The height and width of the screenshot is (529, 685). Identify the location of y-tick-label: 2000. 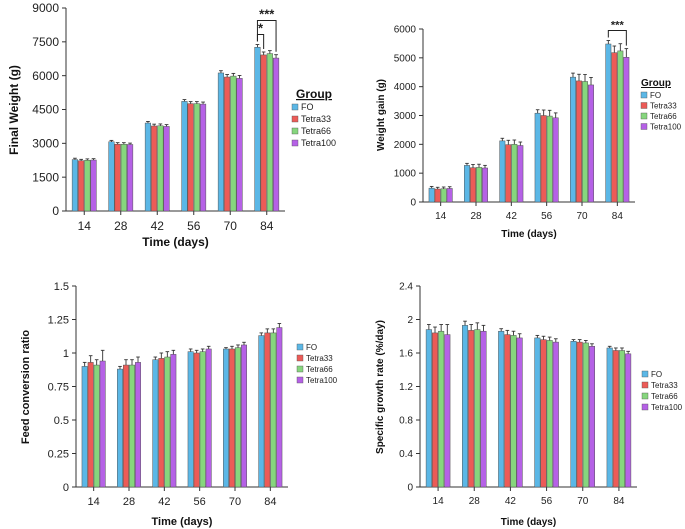
(405, 145).